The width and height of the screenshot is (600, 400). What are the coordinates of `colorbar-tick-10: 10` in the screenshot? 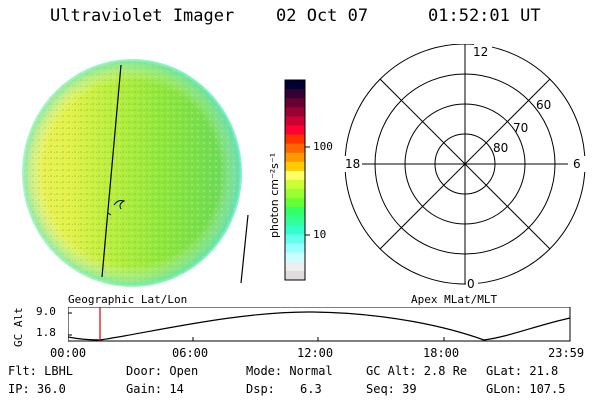 It's located at (320, 234).